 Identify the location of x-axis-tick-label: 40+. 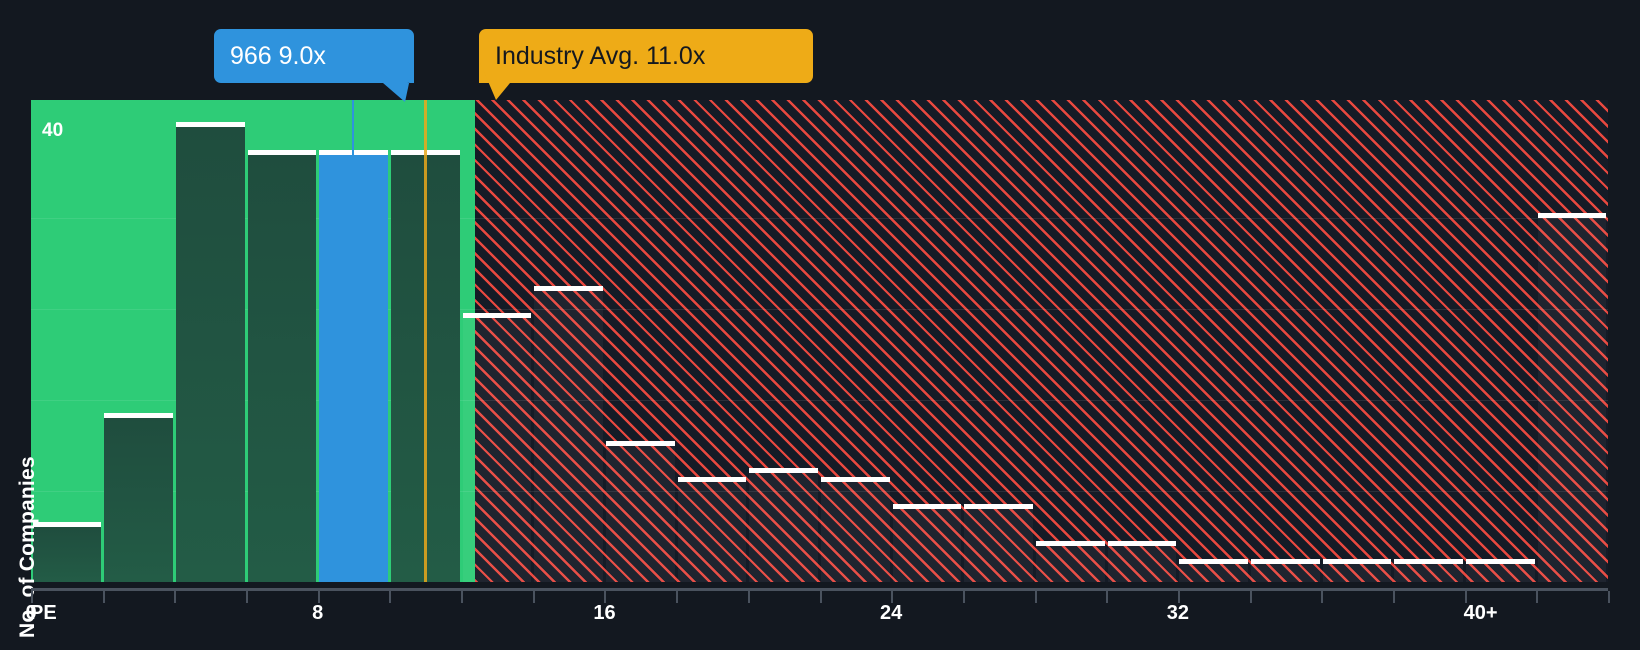
(1480, 613).